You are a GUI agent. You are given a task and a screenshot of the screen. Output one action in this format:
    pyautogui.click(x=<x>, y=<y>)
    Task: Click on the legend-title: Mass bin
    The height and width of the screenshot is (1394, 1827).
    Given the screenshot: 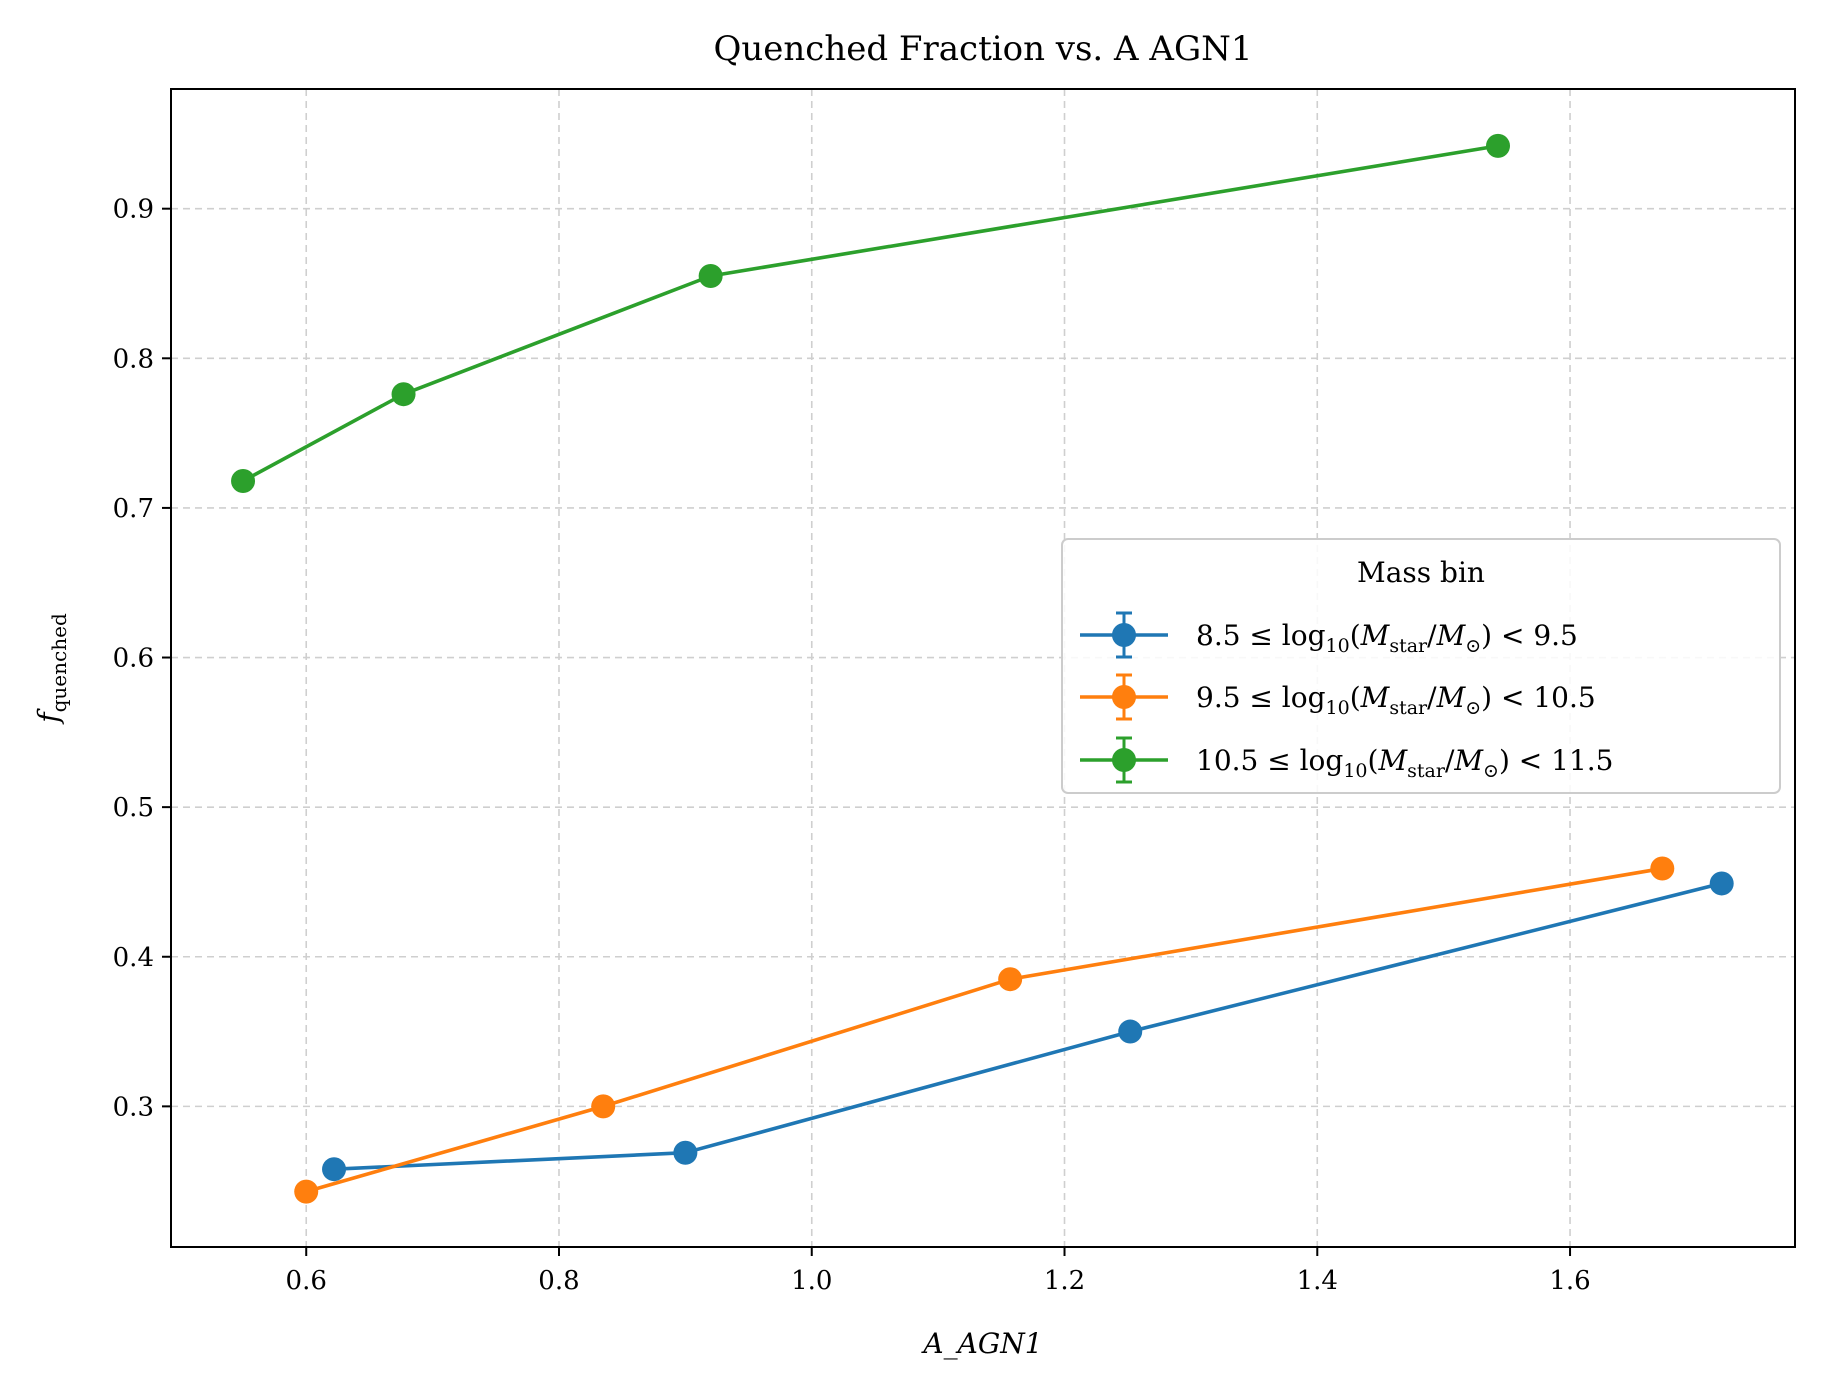 What is the action you would take?
    pyautogui.click(x=1421, y=572)
    